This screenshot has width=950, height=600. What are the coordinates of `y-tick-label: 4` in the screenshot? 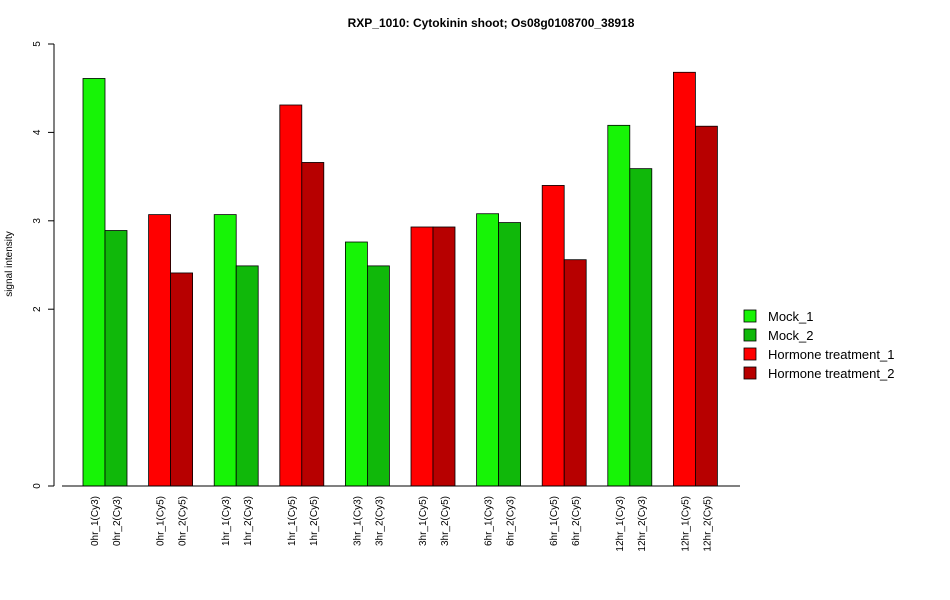 It's located at (37, 132).